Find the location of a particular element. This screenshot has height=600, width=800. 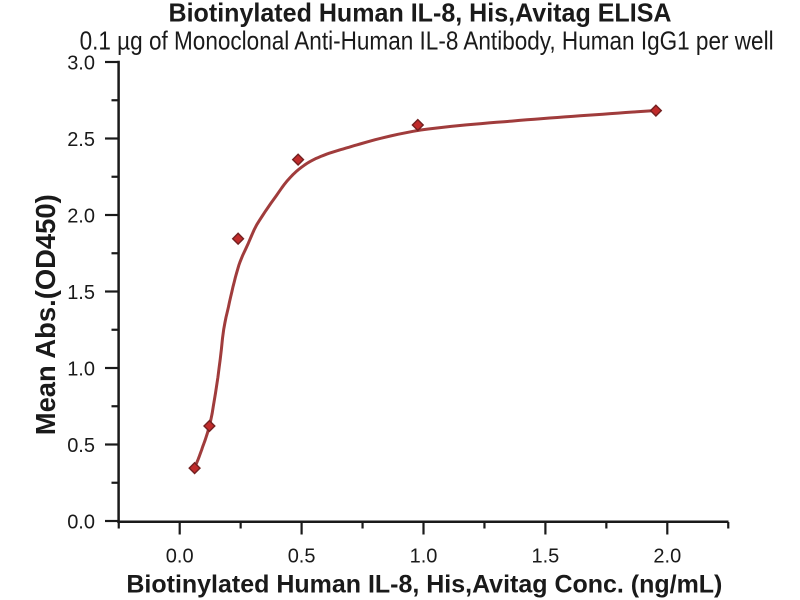

svg-text: 2.5 is located at coordinates (81, 140).